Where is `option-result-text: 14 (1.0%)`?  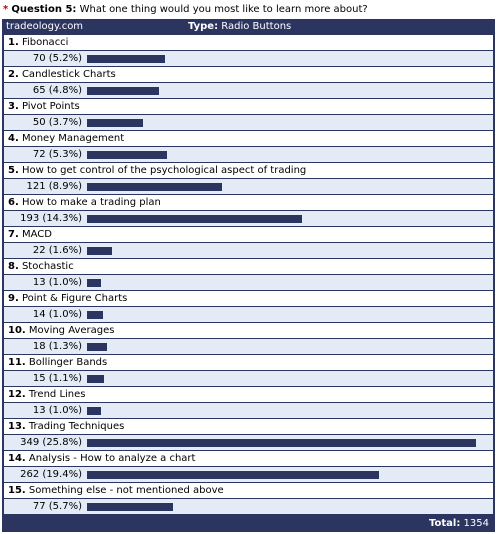
option-result-text: 14 (1.0%) is located at coordinates (57, 314).